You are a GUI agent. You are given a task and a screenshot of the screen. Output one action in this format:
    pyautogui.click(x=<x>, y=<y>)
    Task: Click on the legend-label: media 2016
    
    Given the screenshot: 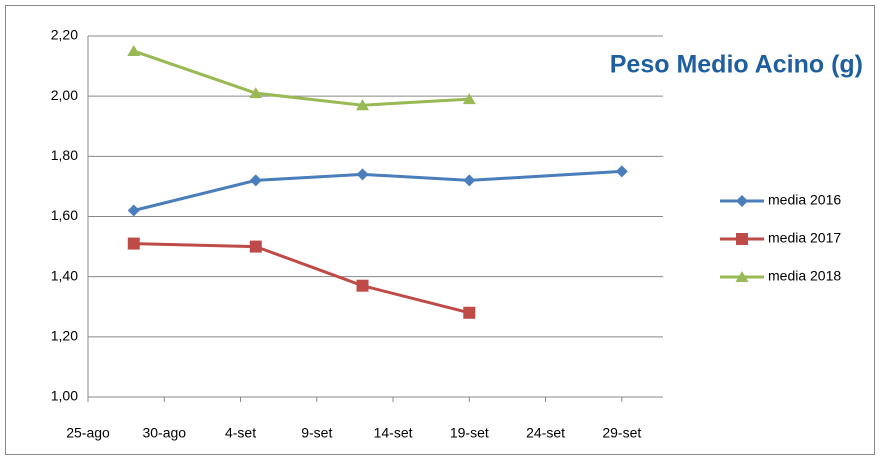 What is the action you would take?
    pyautogui.click(x=804, y=200)
    